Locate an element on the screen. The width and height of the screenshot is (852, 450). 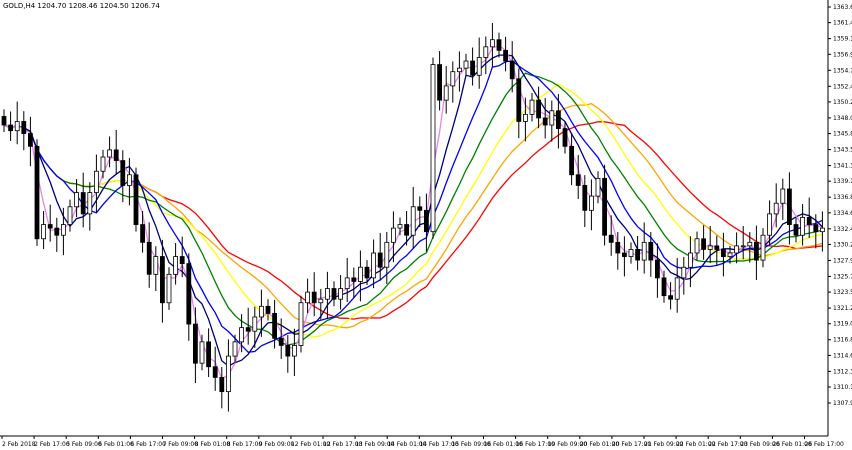
x-tick-label: 6 Feb 01:00 is located at coordinates (116, 444).